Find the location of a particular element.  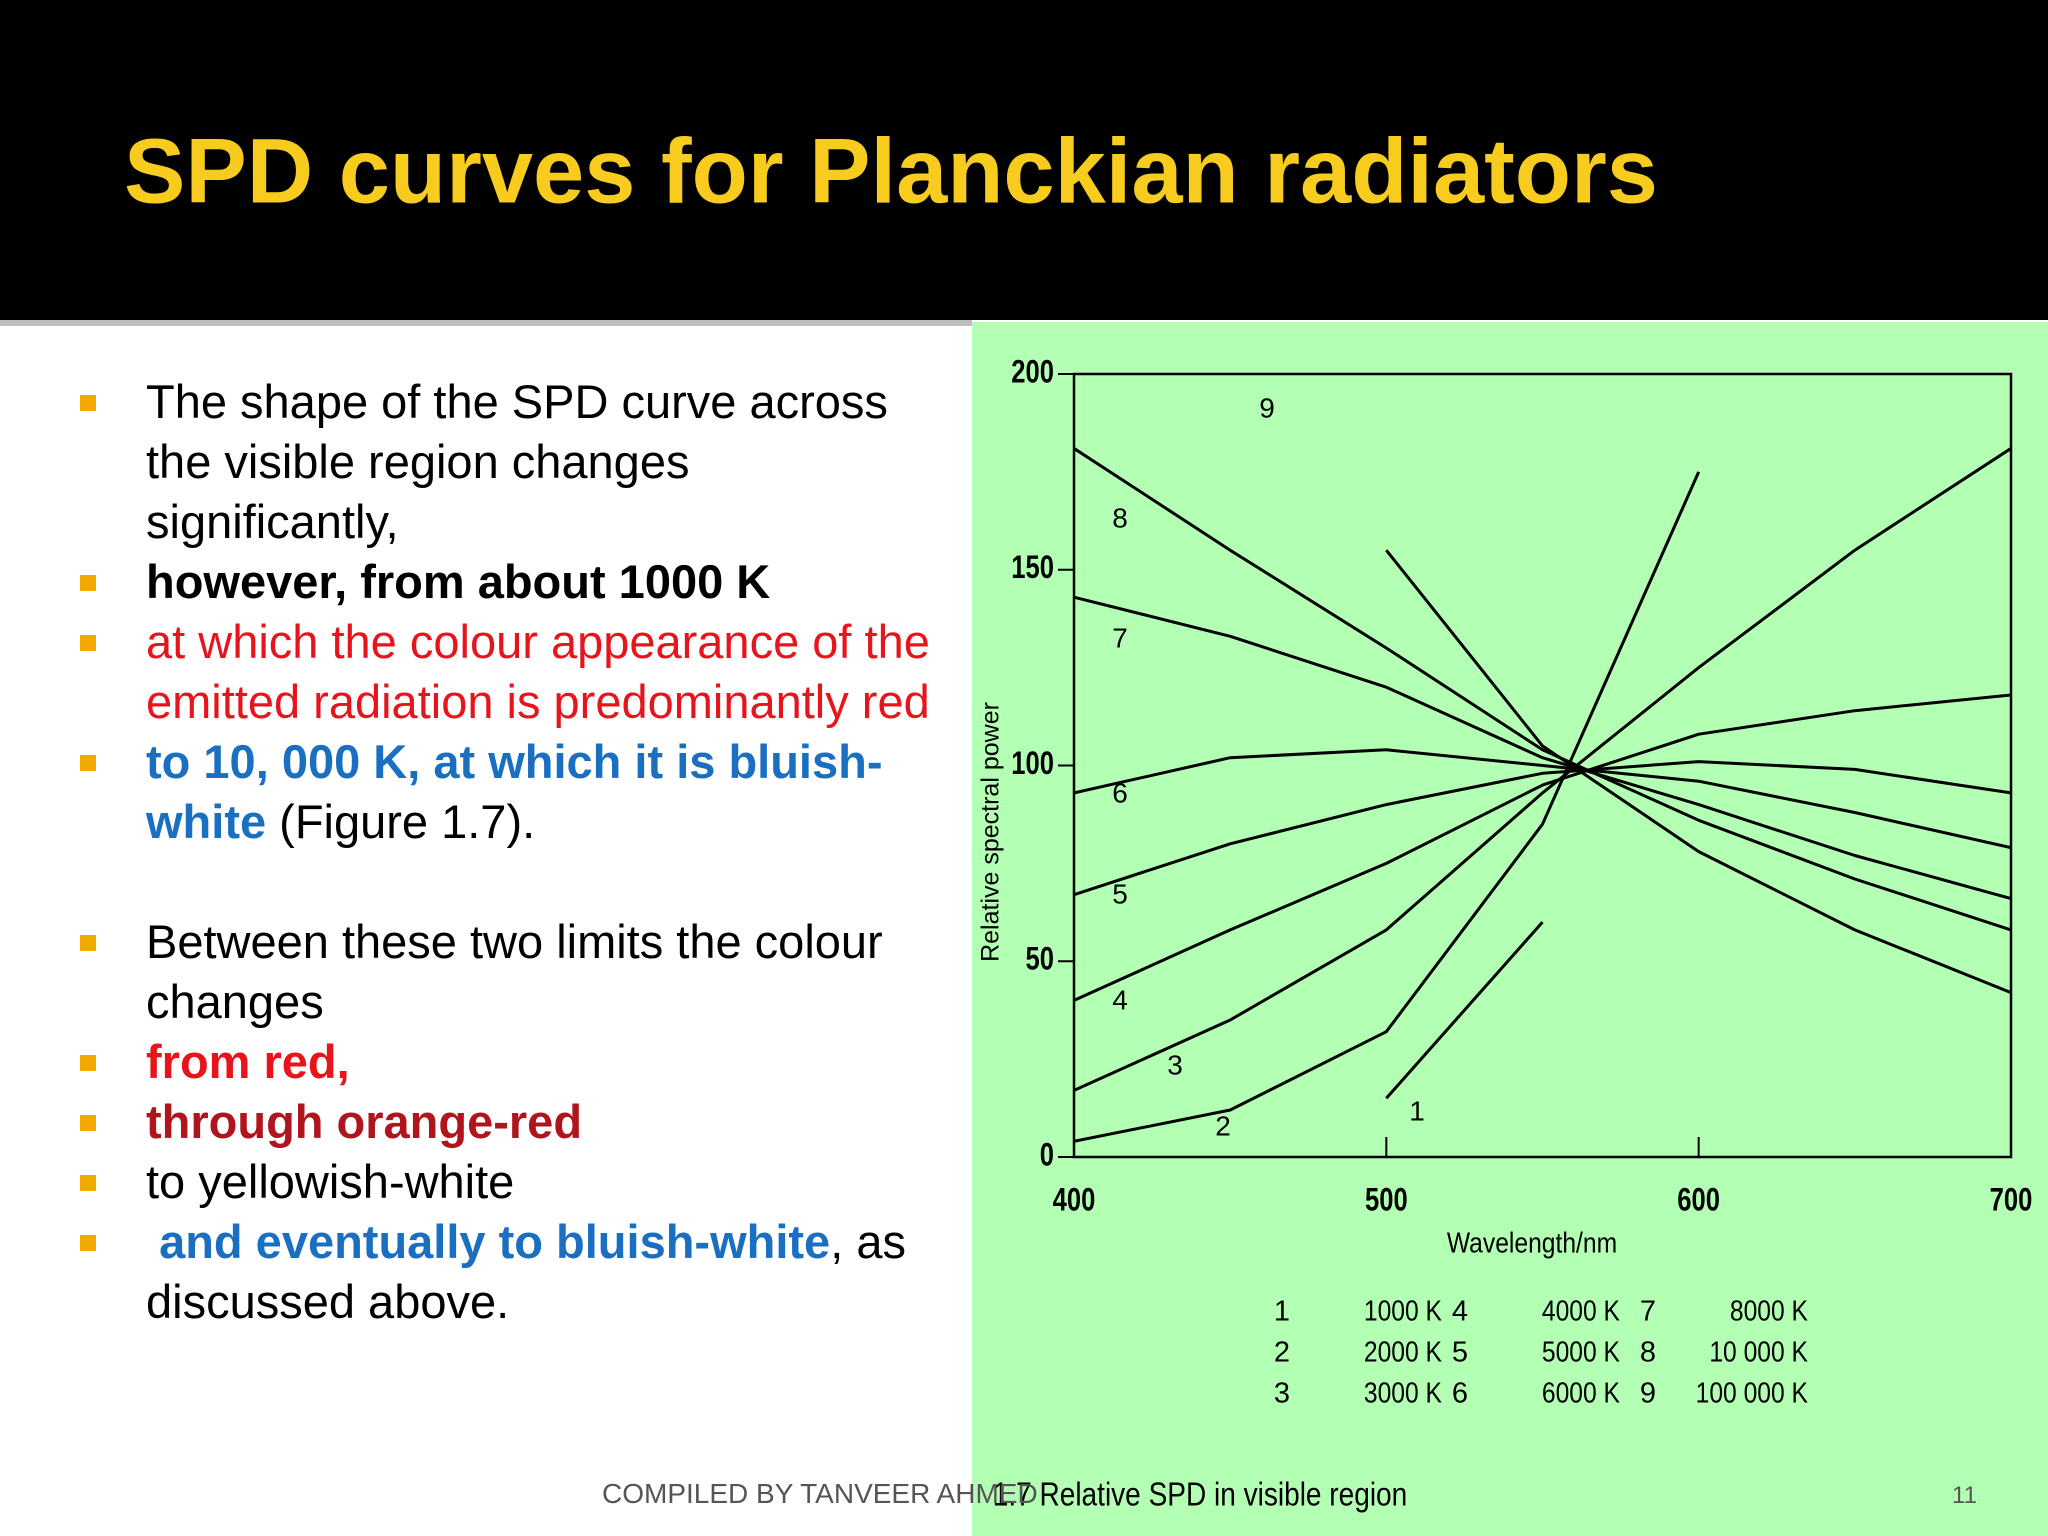

x-tick-label: 500 is located at coordinates (1386, 1200).